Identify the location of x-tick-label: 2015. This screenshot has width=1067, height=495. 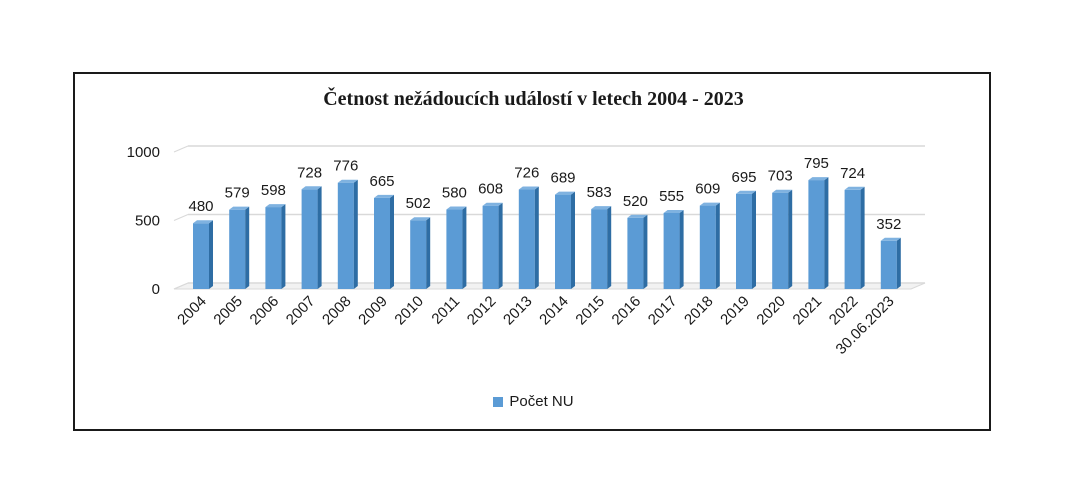
(590, 311).